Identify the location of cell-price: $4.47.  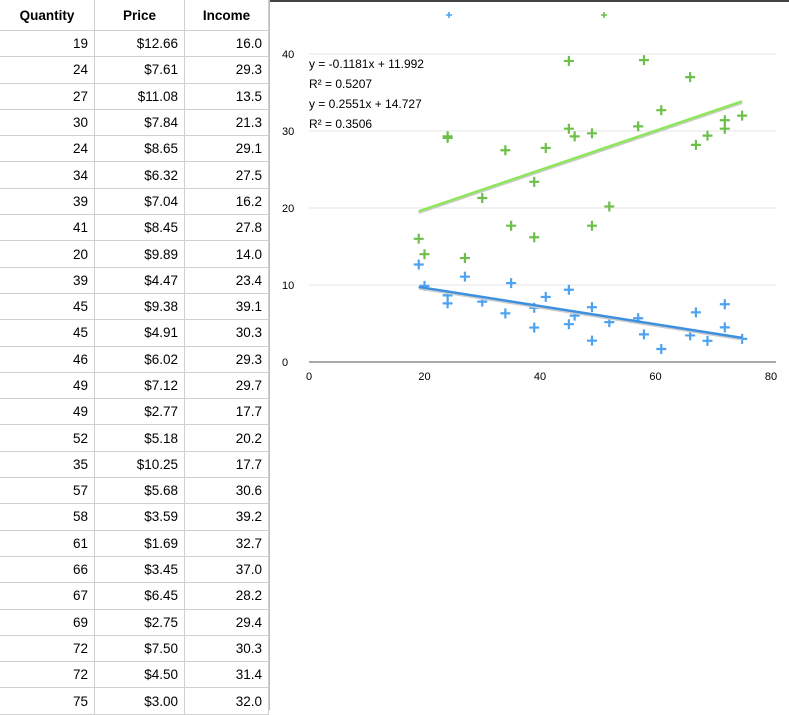
(139, 280).